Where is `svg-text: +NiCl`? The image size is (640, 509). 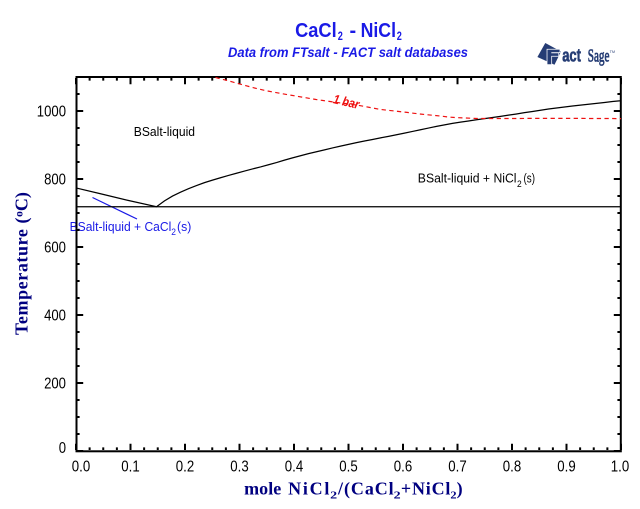 svg-text: +NiCl is located at coordinates (426, 488).